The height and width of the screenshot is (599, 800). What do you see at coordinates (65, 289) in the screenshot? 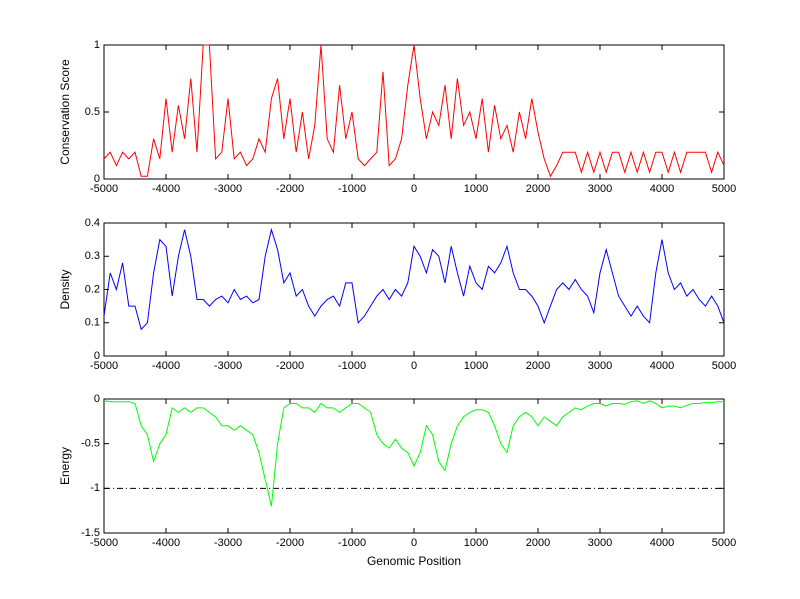
I see `y-axis-label: Density` at bounding box center [65, 289].